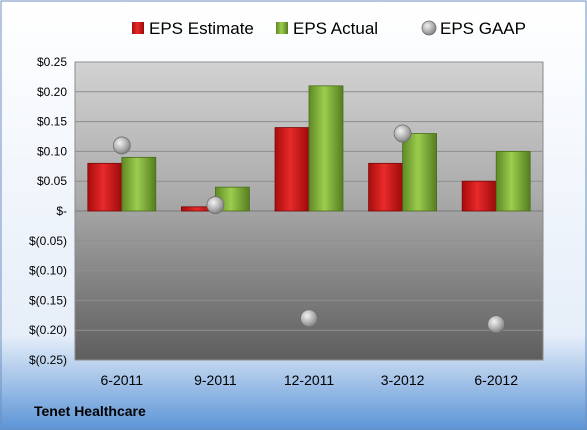  What do you see at coordinates (61, 211) in the screenshot?
I see `y-tick-label: $-` at bounding box center [61, 211].